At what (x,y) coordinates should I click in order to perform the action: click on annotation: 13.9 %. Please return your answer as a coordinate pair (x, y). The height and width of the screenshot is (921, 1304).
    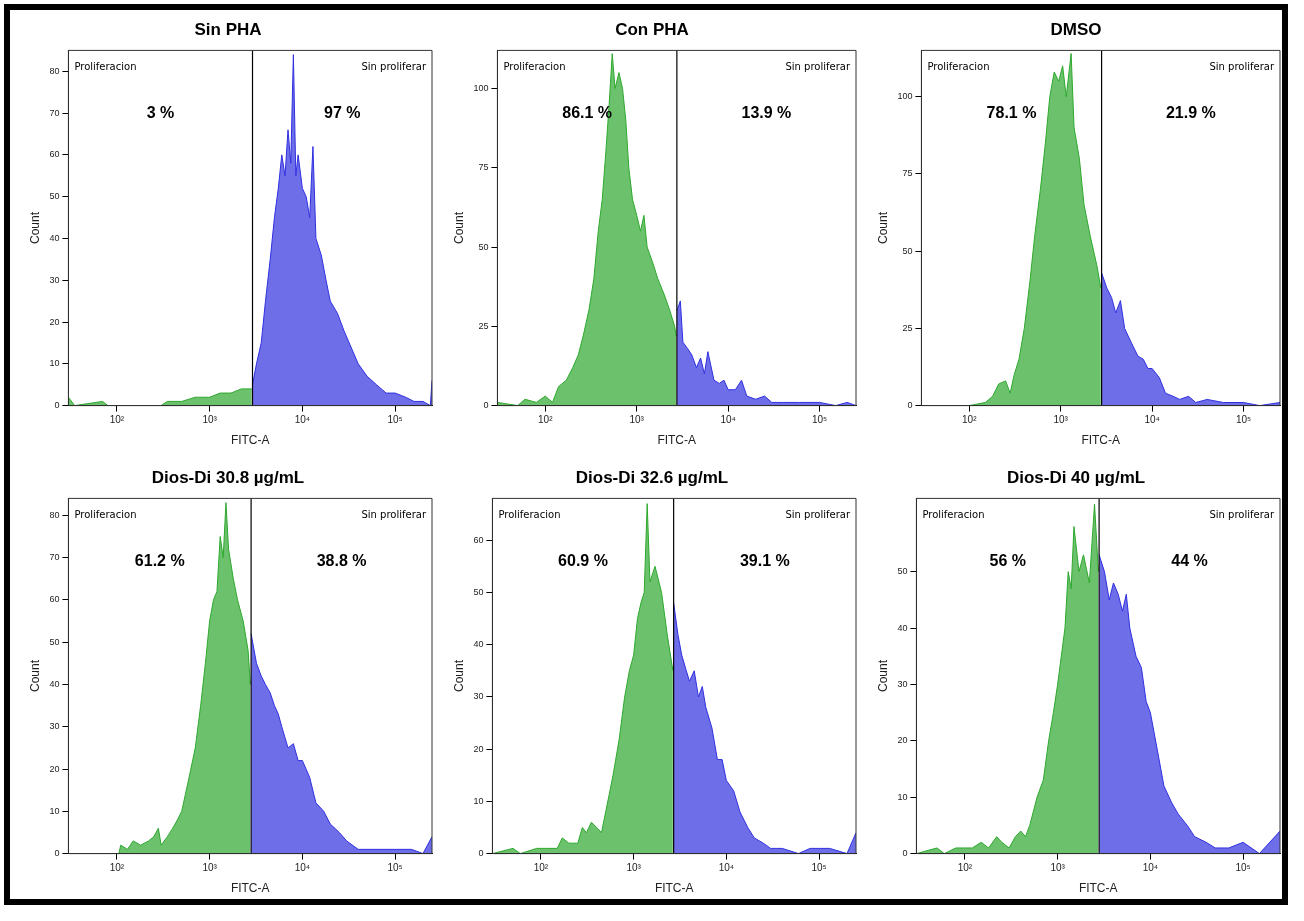
    Looking at the image, I should click on (766, 113).